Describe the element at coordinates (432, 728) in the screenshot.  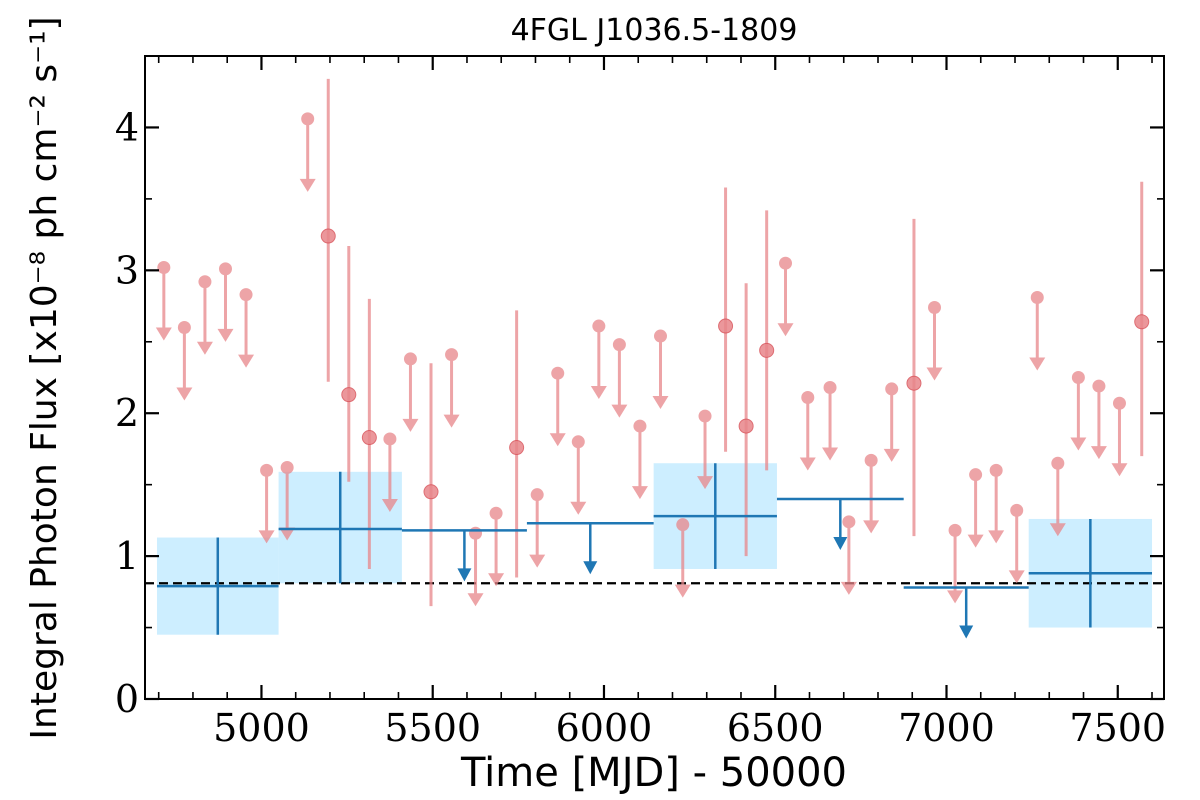
I see `x-tick-label: 5500` at that location.